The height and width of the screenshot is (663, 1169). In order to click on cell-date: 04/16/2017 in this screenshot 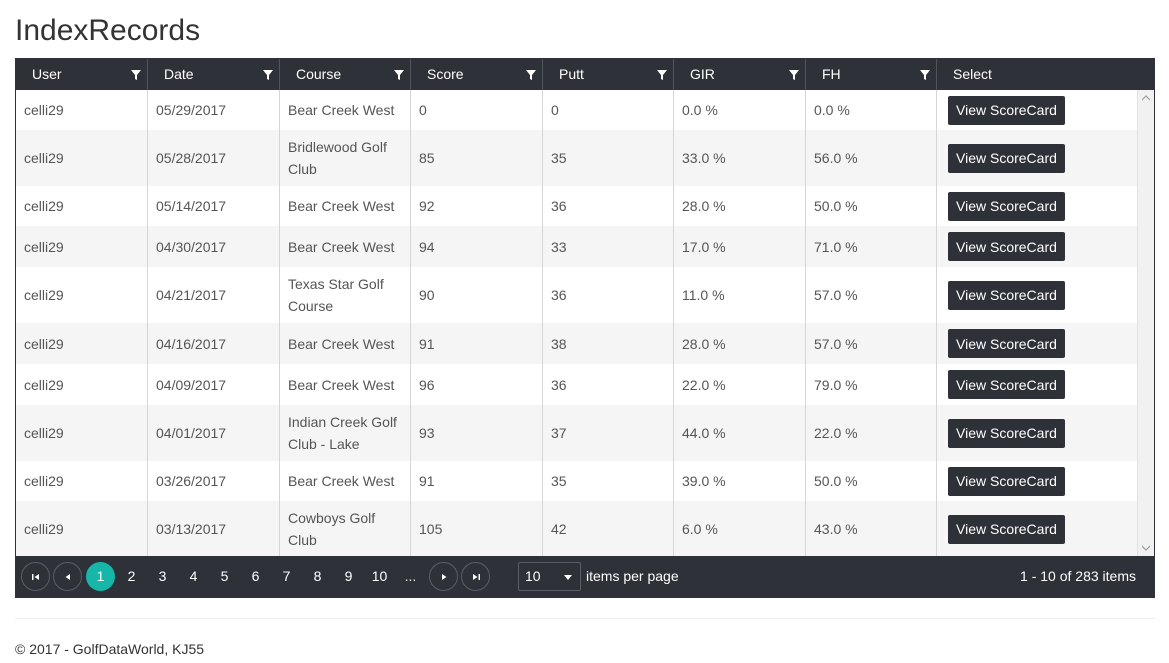, I will do `click(214, 343)`.